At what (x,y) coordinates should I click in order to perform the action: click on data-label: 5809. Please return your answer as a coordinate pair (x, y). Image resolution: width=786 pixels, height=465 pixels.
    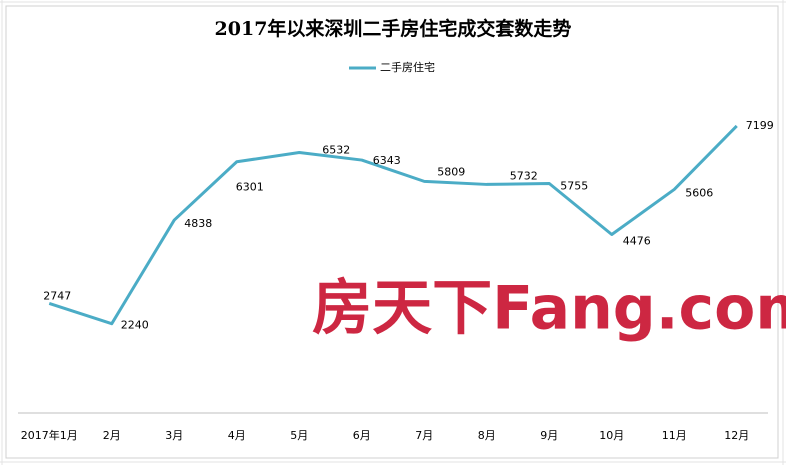
    Looking at the image, I should click on (451, 171).